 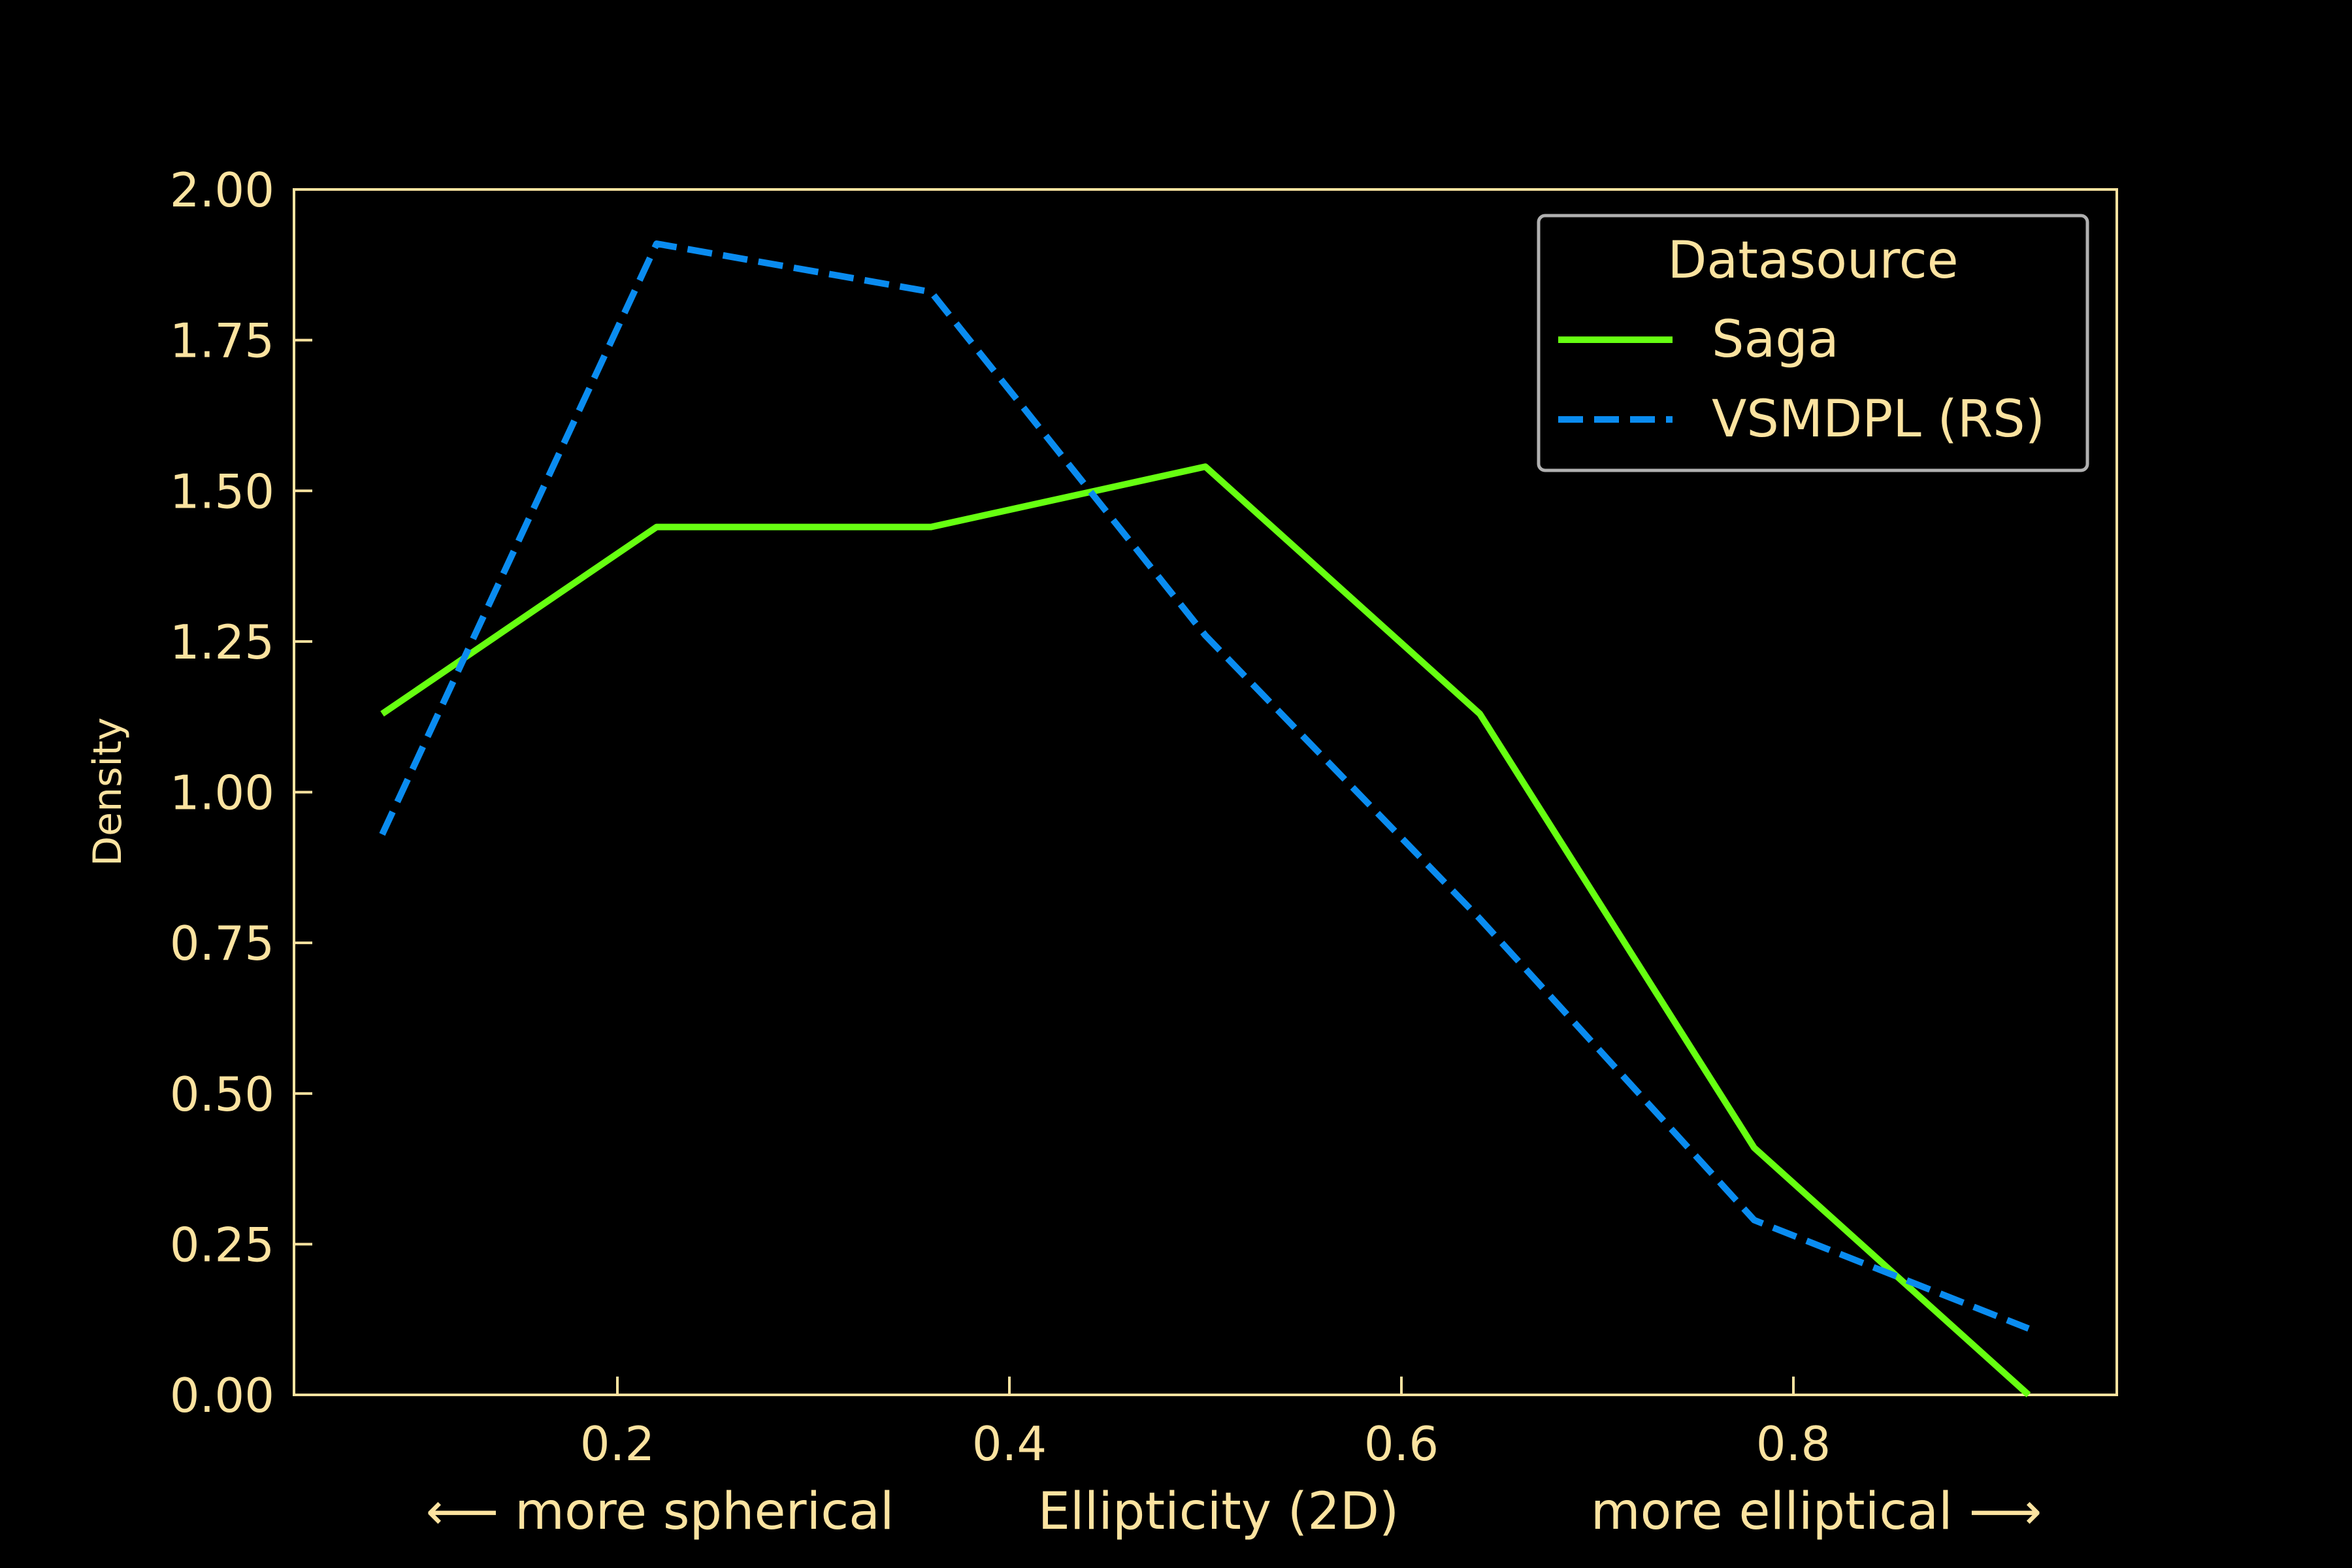 What do you see at coordinates (222, 1244) in the screenshot?
I see `y-tick-label: 0.25` at bounding box center [222, 1244].